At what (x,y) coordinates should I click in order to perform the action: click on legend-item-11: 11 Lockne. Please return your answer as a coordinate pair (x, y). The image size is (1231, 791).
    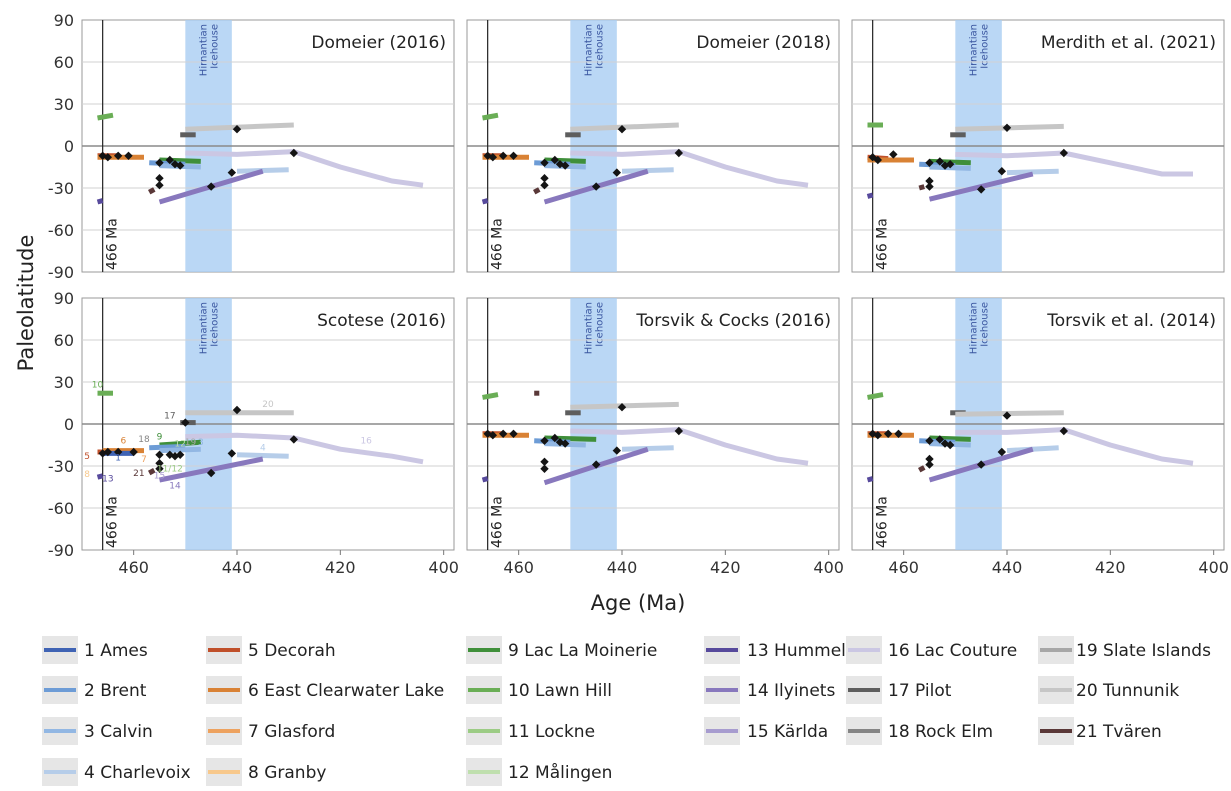
    Looking at the image, I should click on (530, 731).